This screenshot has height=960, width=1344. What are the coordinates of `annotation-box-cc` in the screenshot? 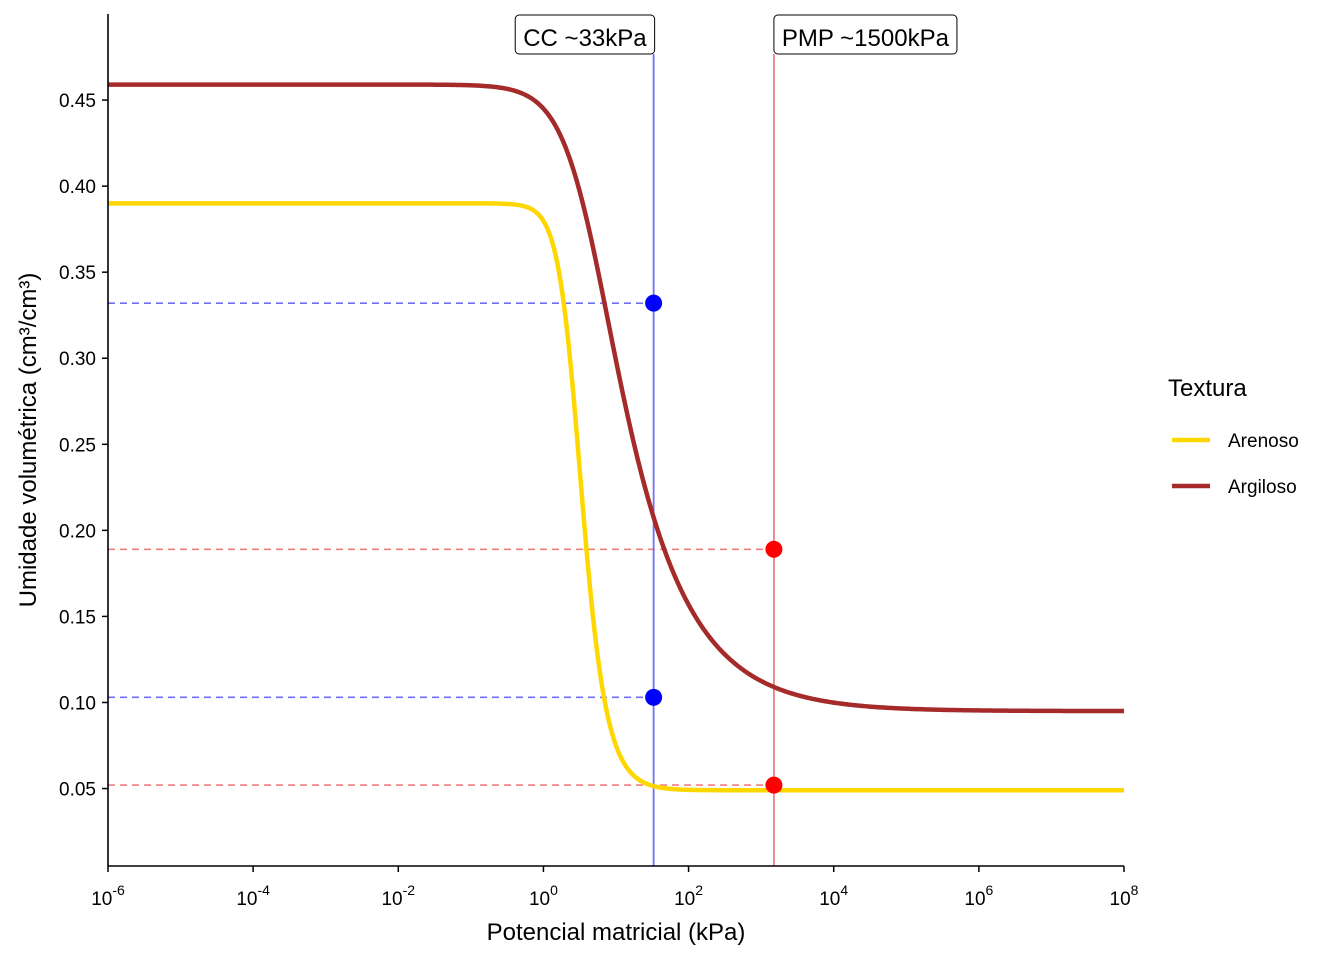 It's located at (585, 34).